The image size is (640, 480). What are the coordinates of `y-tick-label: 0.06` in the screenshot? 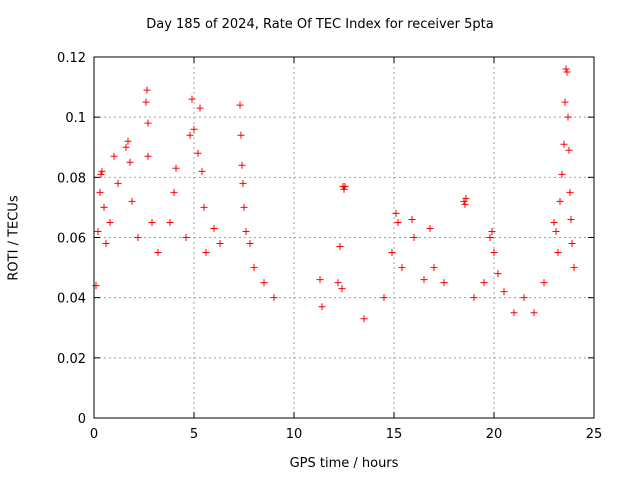 It's located at (71, 239).